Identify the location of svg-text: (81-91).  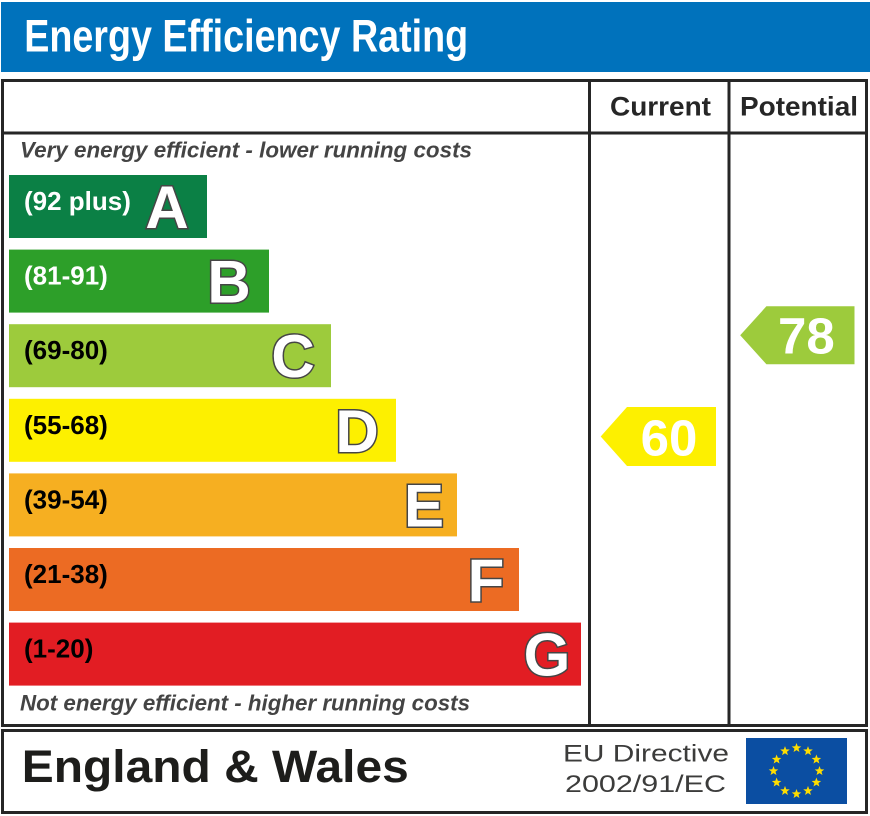
(66, 276).